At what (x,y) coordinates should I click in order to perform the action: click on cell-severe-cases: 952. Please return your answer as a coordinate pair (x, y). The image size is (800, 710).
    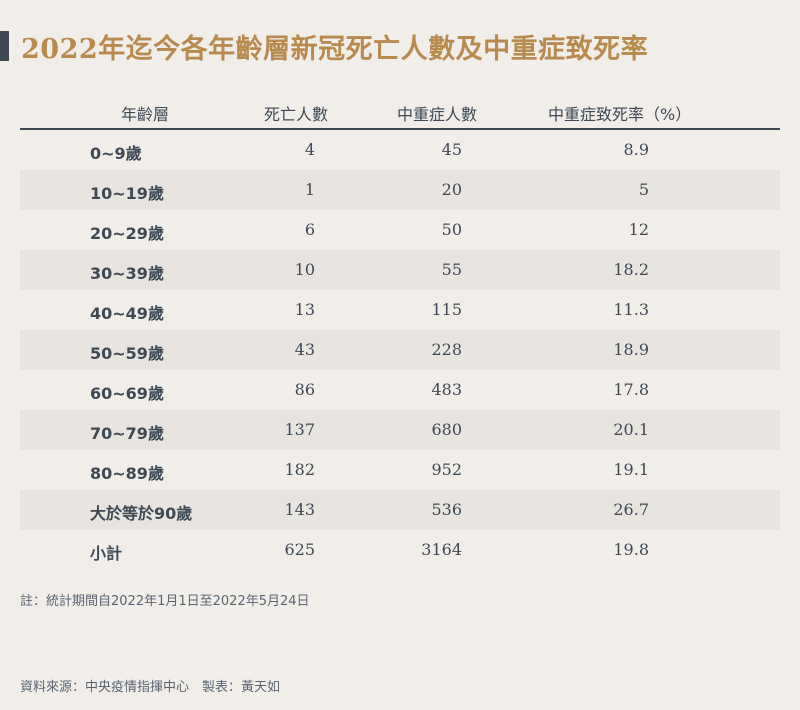
    Looking at the image, I should click on (446, 469).